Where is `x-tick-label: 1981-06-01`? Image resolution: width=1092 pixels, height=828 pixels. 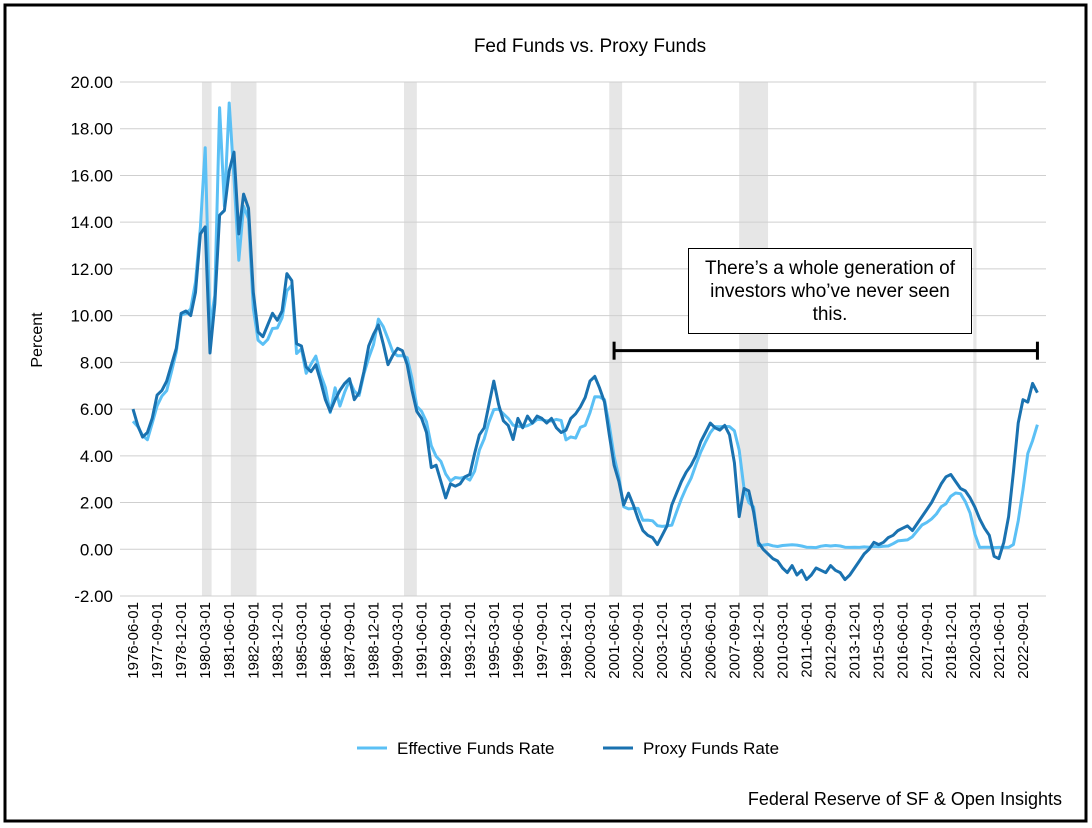 x-tick-label: 1981-06-01 is located at coordinates (229, 640).